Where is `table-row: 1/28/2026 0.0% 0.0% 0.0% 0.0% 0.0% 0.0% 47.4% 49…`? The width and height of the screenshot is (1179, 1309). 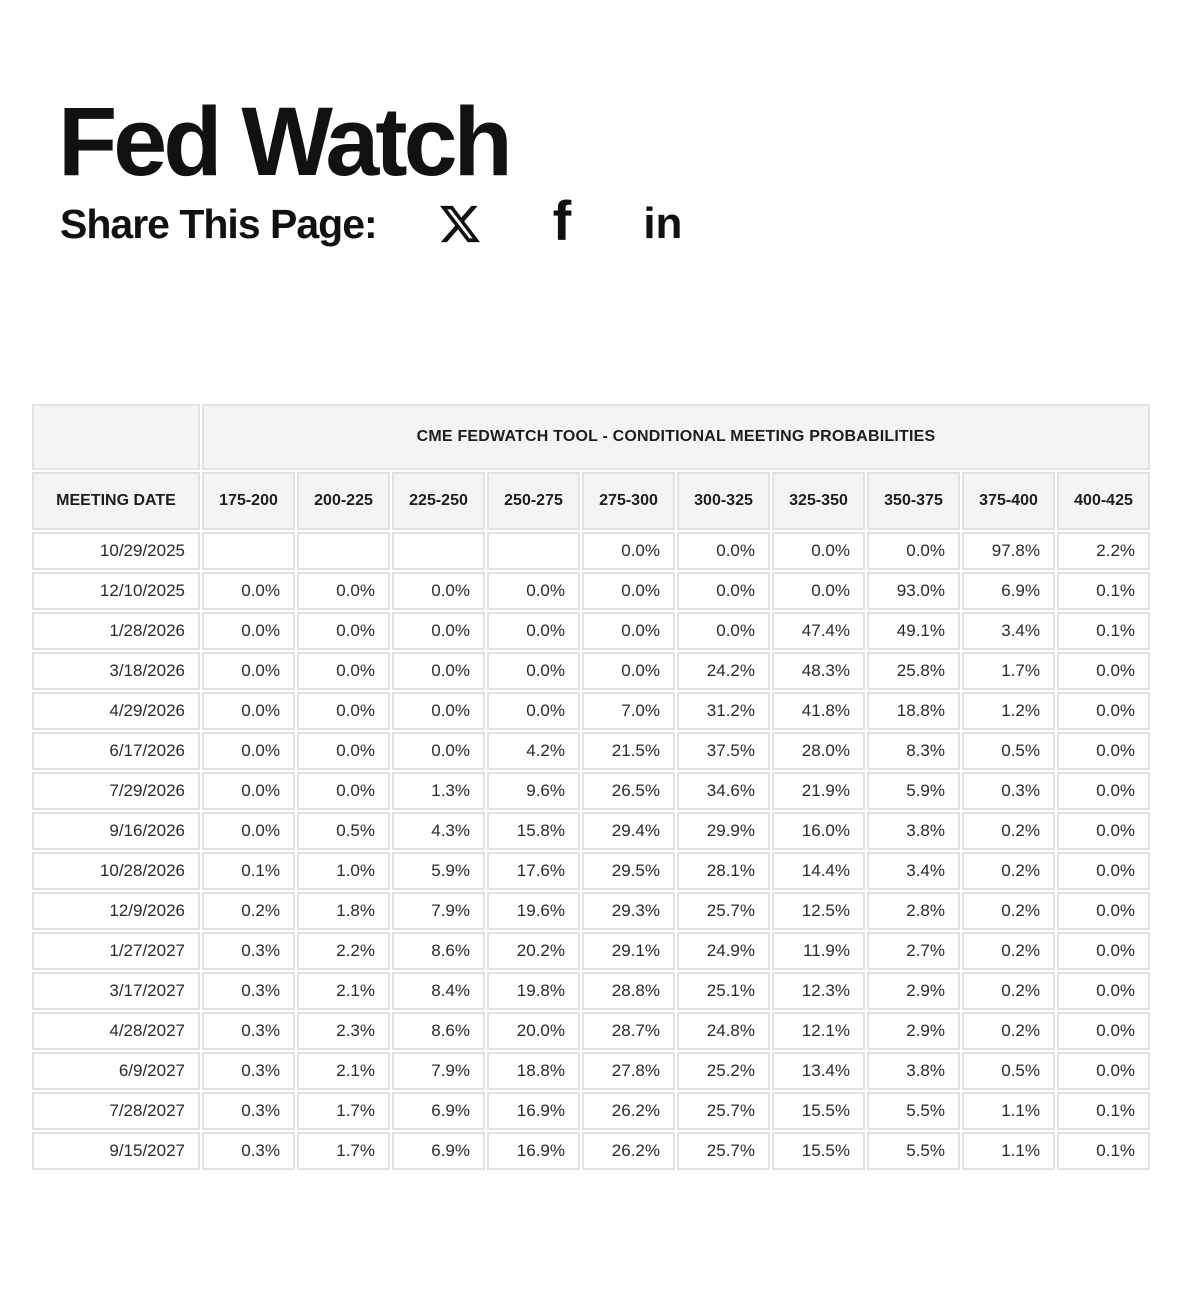
table-row: 1/28/2026 0.0% 0.0% 0.0% 0.0% 0.0% 0.0% 47.4% 49… is located at coordinates (591, 631).